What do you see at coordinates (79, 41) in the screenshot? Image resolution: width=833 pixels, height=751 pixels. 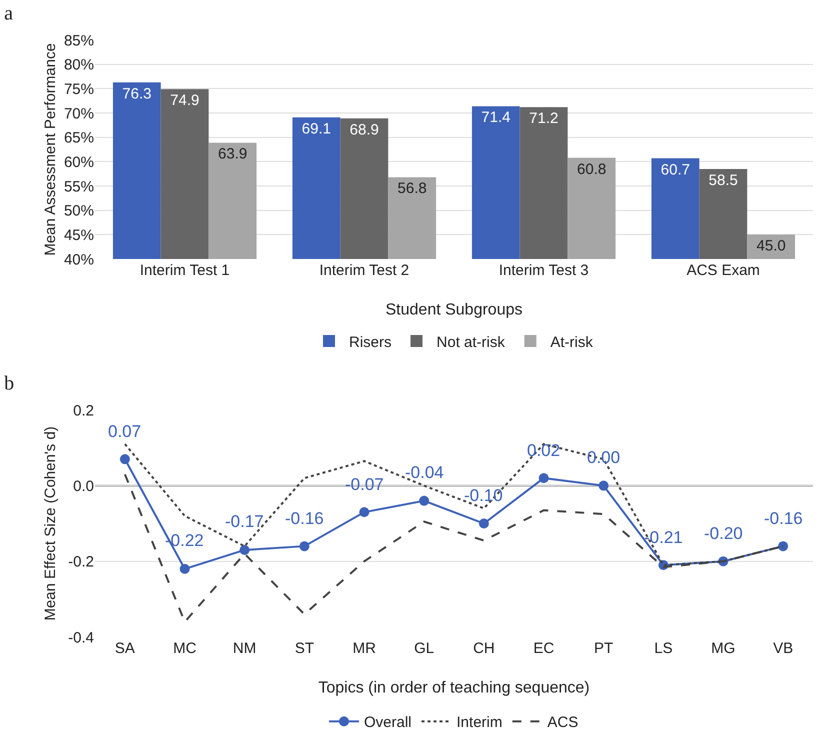 I see `y-tick-label: 85%` at bounding box center [79, 41].